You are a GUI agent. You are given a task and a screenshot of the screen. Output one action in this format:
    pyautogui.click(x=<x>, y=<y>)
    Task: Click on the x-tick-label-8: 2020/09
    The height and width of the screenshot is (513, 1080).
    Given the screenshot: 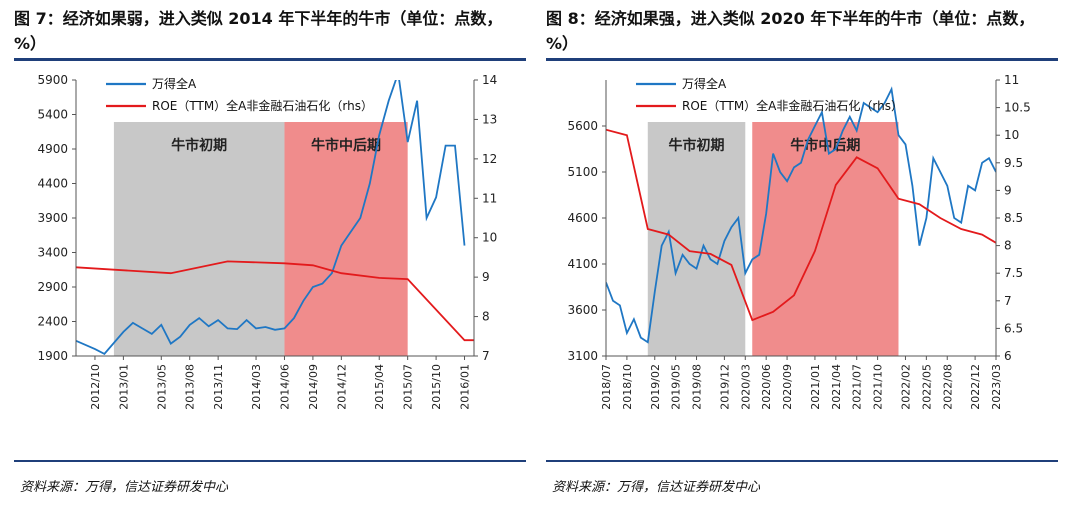 What is the action you would take?
    pyautogui.click(x=787, y=387)
    